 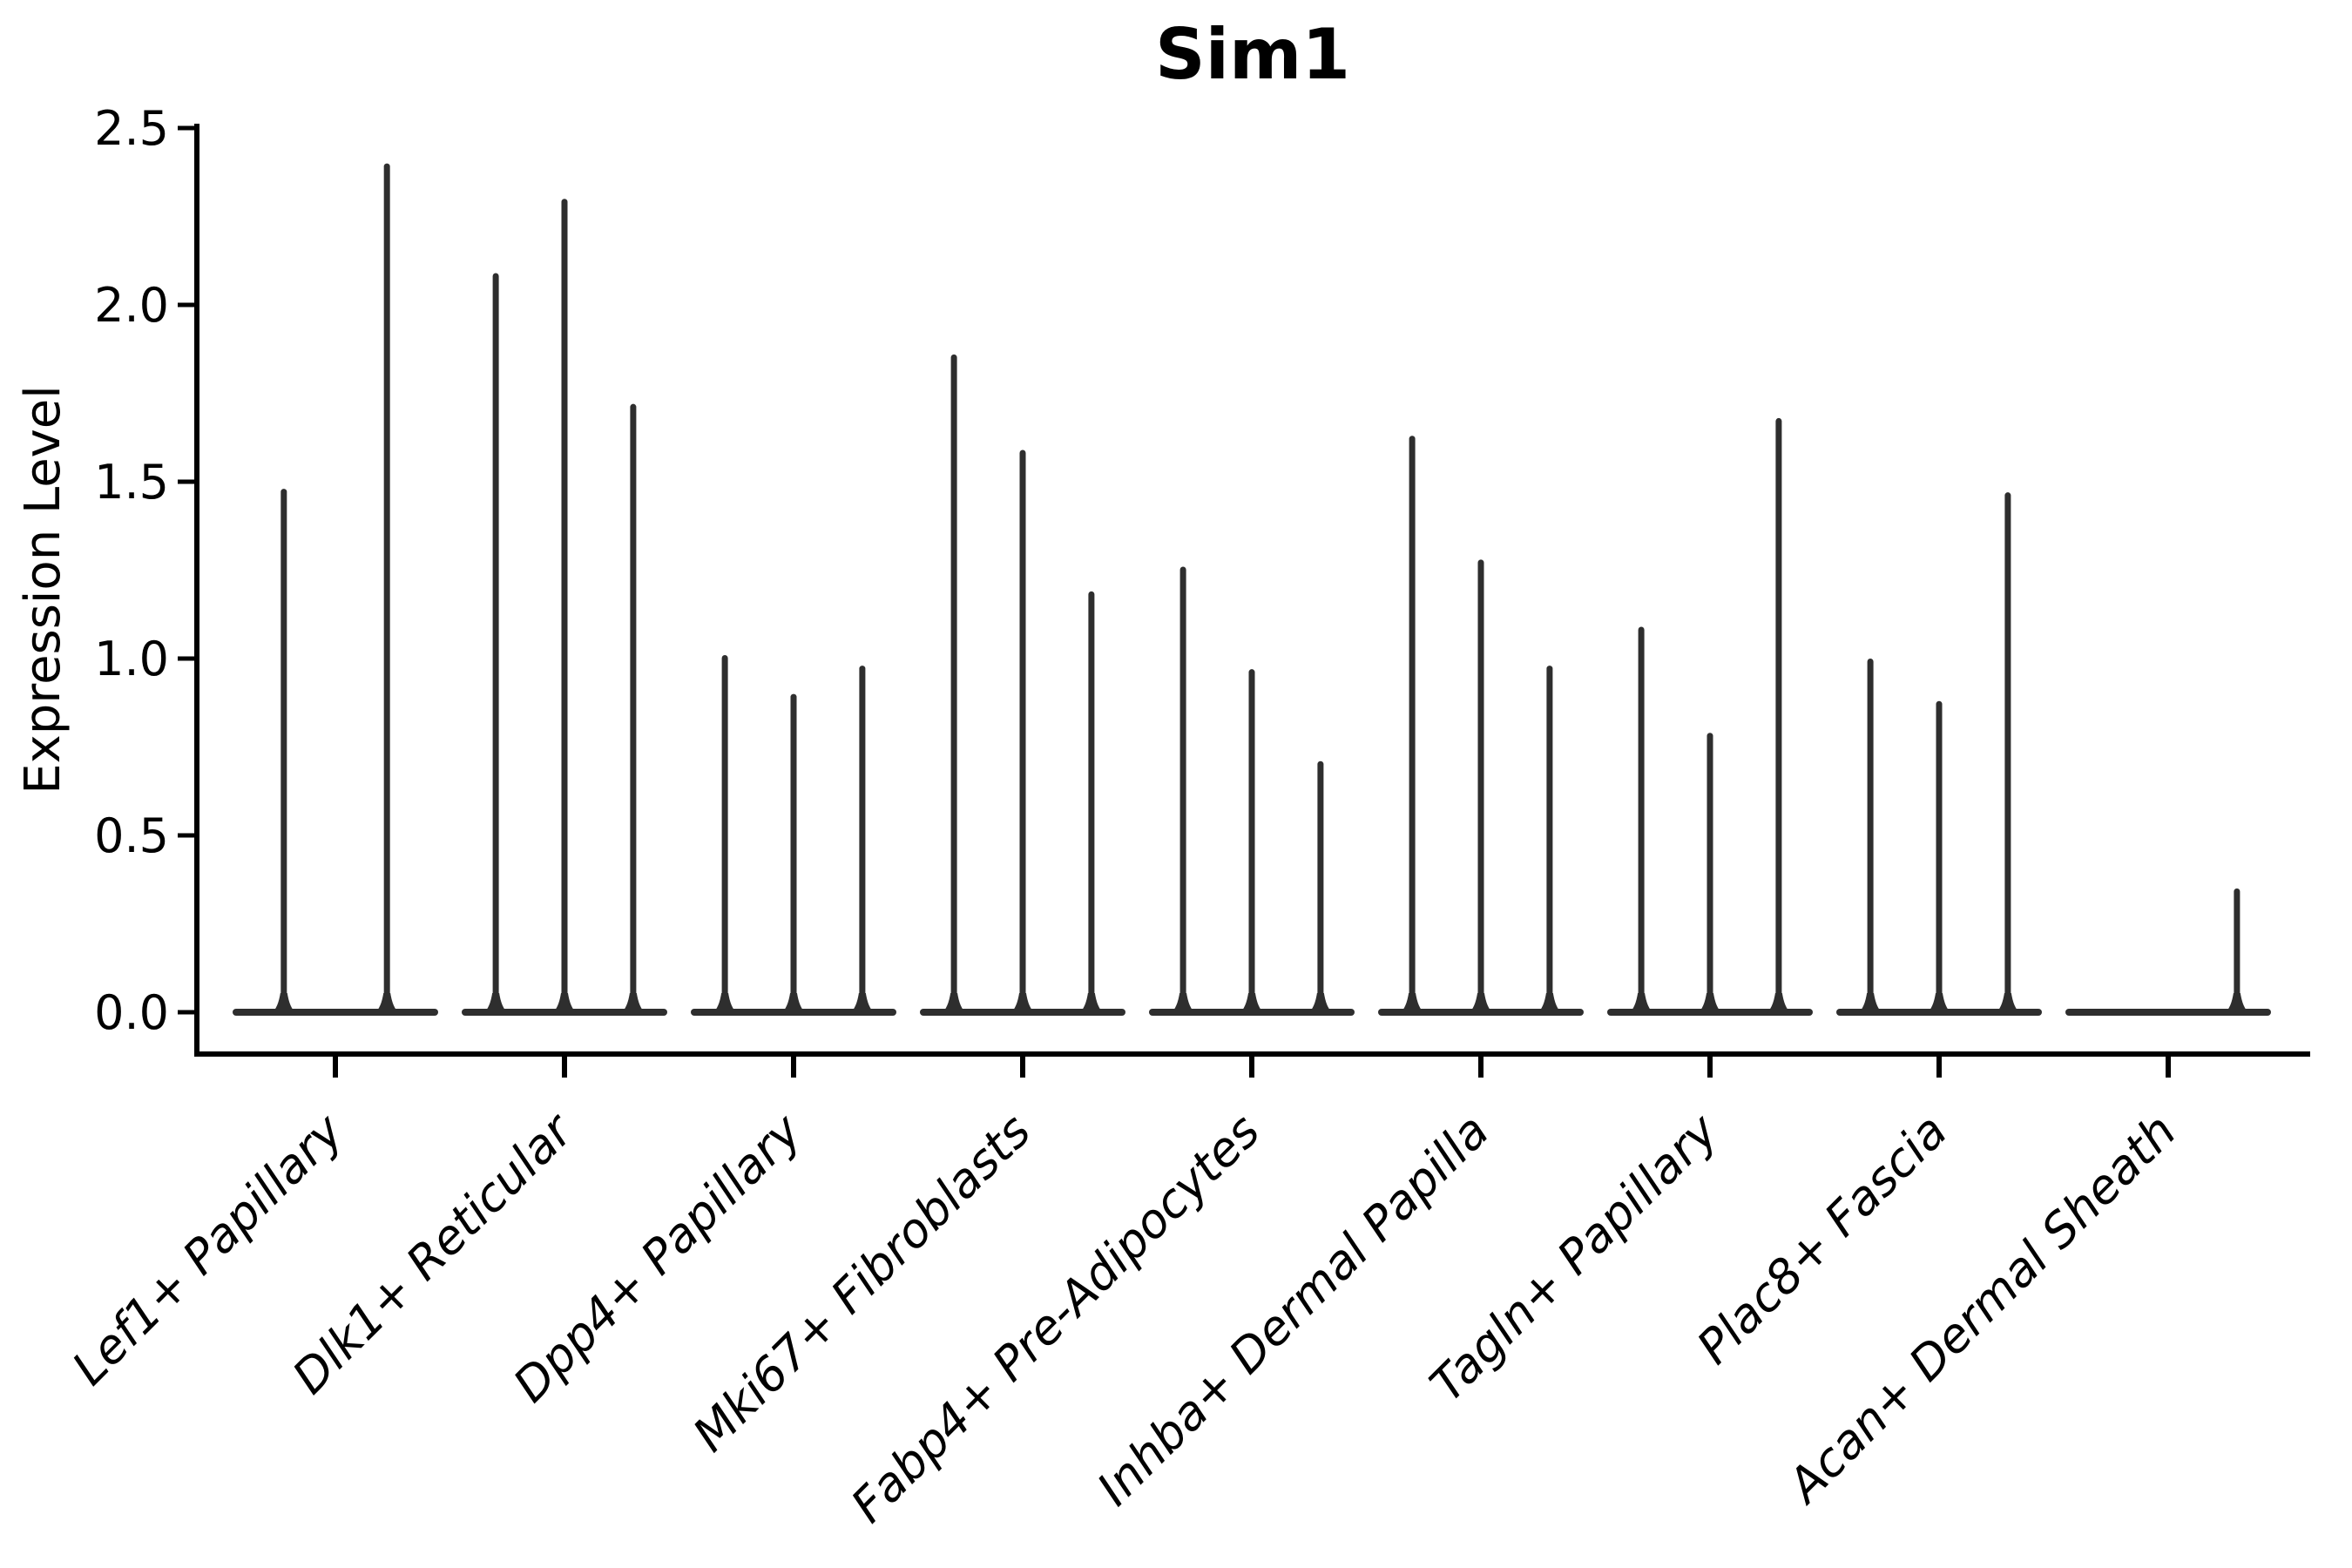 What do you see at coordinates (131, 1013) in the screenshot?
I see `y-tick-label: 0.0` at bounding box center [131, 1013].